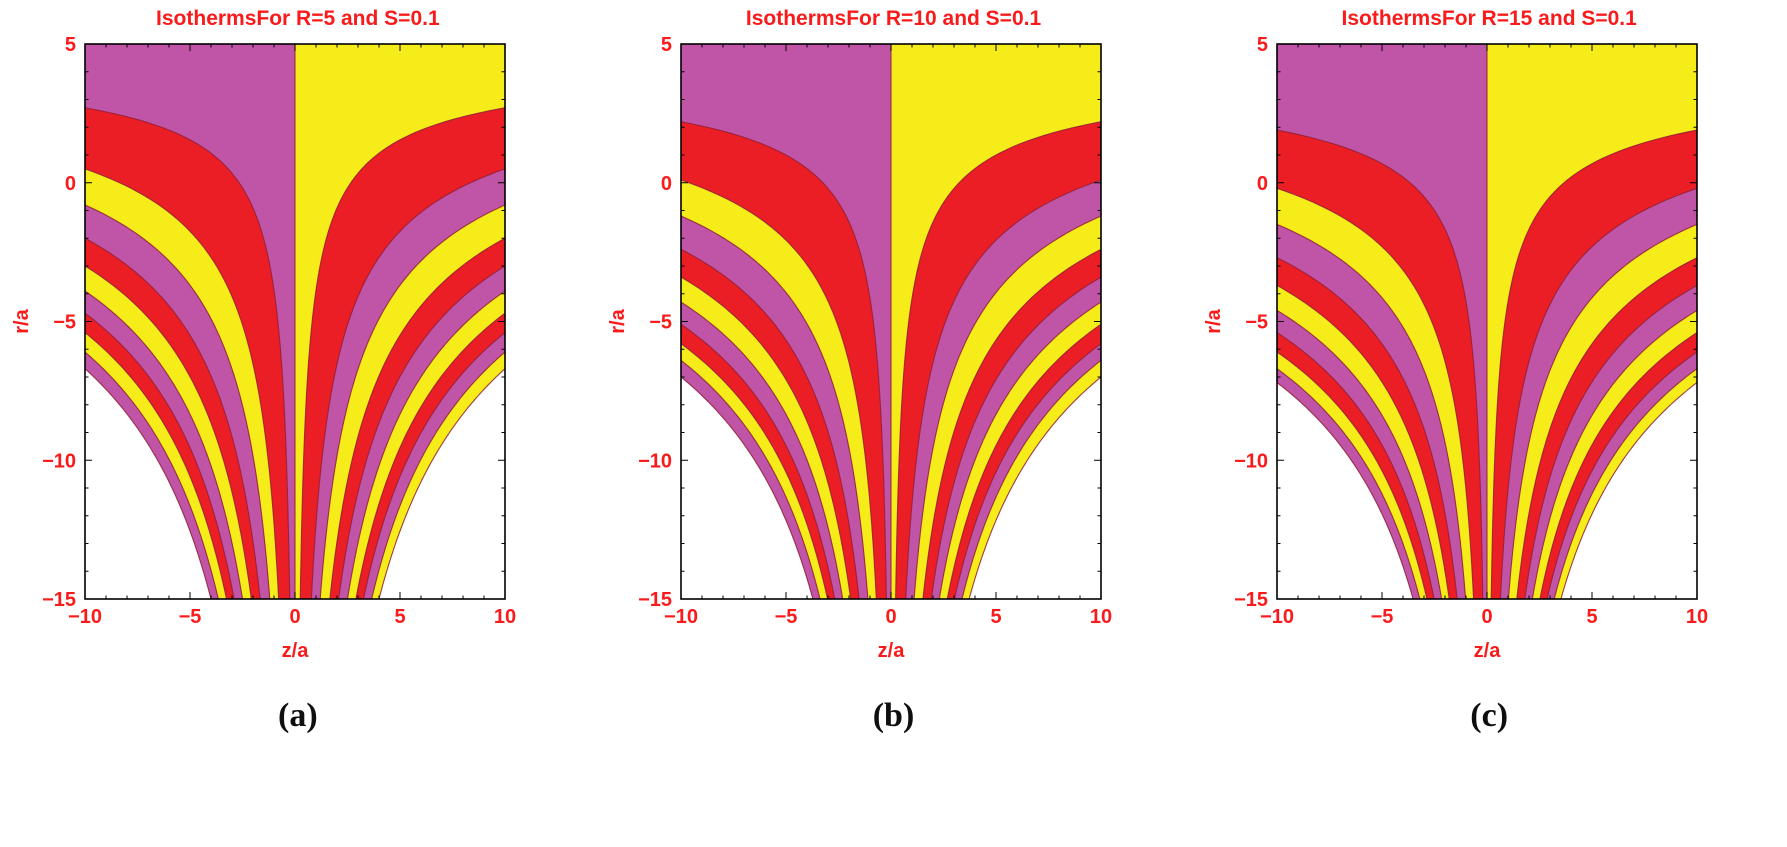  What do you see at coordinates (1251, 461) in the screenshot?
I see `y-tick-label: −10` at bounding box center [1251, 461].